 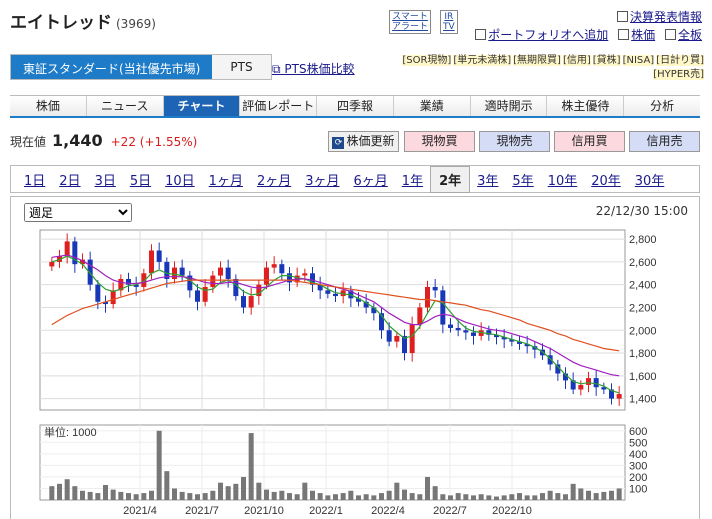 What do you see at coordinates (488, 181) in the screenshot?
I see `period-11: 3年` at bounding box center [488, 181].